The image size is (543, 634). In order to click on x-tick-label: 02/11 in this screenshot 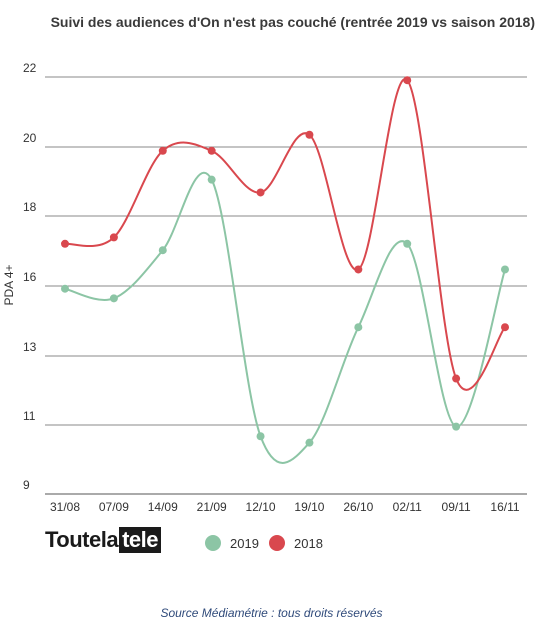, I will do `click(407, 507)`.